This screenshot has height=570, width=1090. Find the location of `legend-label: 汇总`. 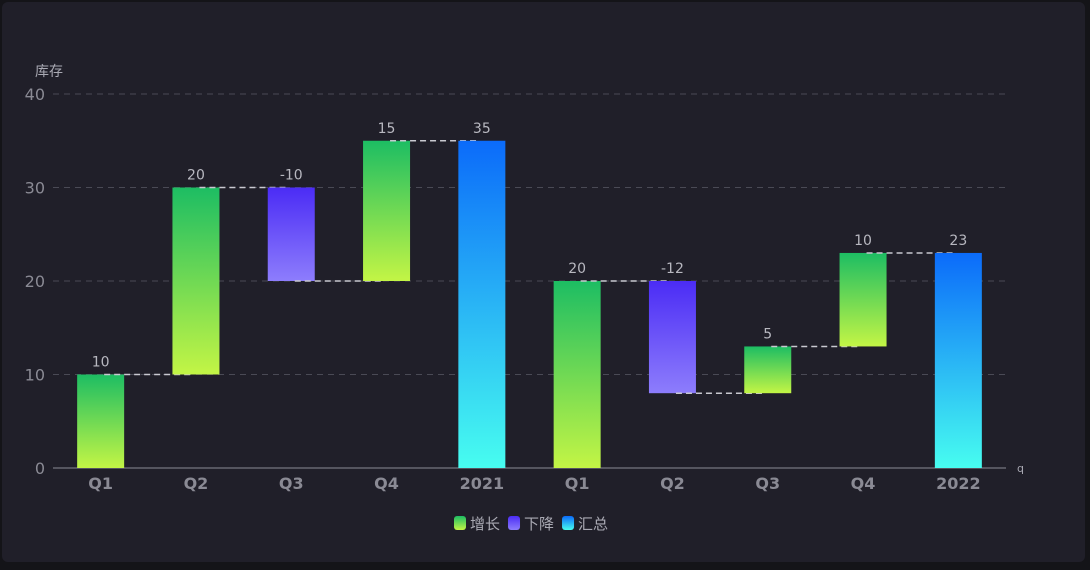

legend-label: 汇总 is located at coordinates (593, 524).